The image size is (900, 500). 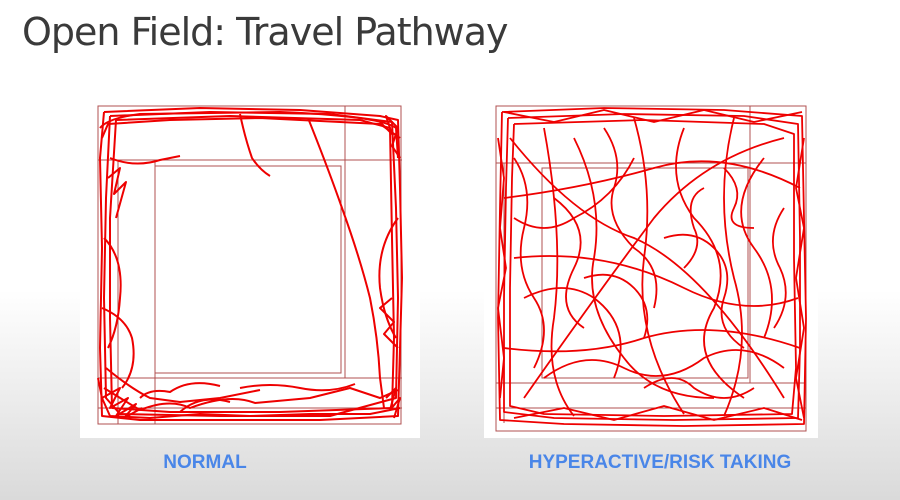 I want to click on hyperactive-caption: HYPERACTIVE/RISK TAKING, so click(x=660, y=462).